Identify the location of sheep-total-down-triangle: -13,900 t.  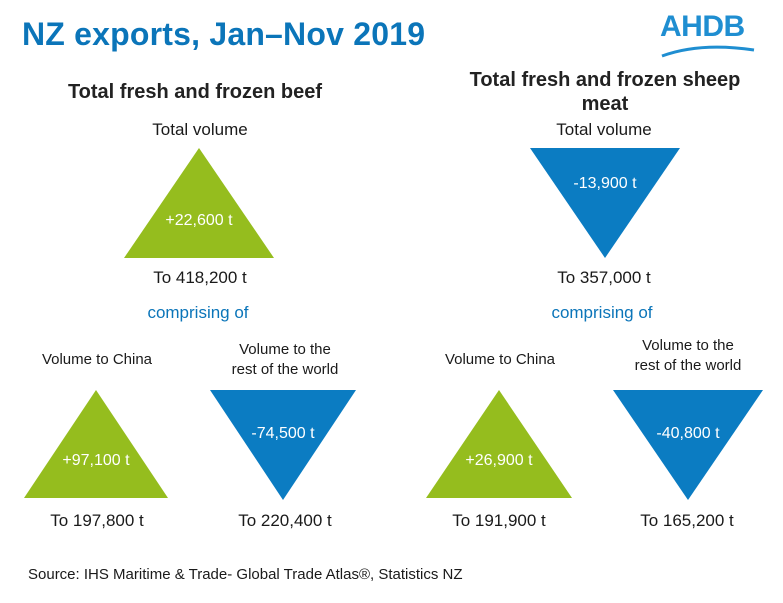
(605, 203).